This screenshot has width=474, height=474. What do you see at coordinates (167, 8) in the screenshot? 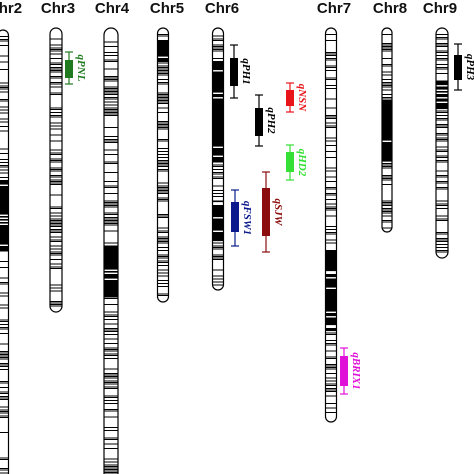
I see `chromosome-label: Chr5` at bounding box center [167, 8].